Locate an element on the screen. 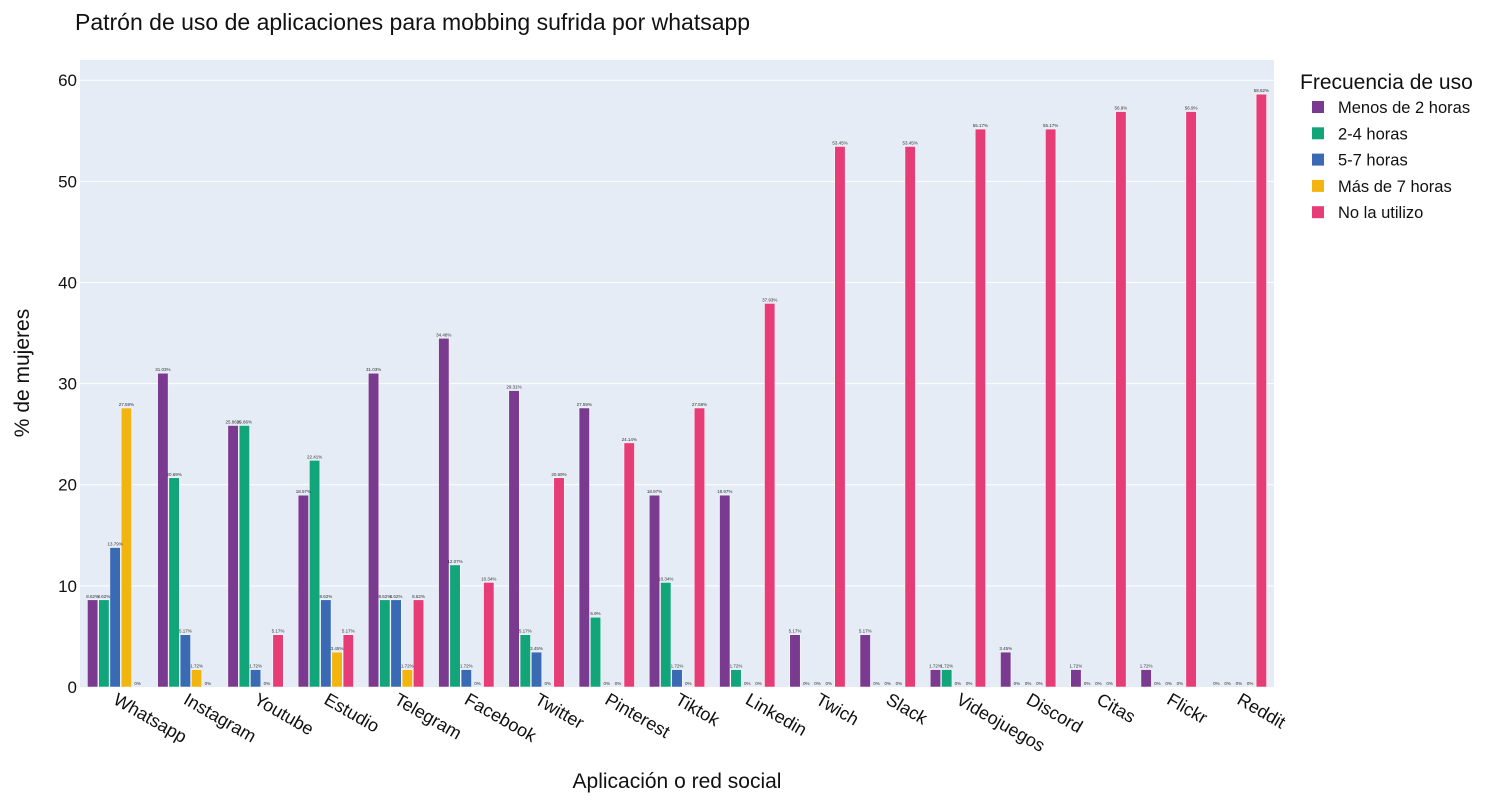 This screenshot has height=800, width=1500. x-tick-label: Reddit is located at coordinates (1261, 710).